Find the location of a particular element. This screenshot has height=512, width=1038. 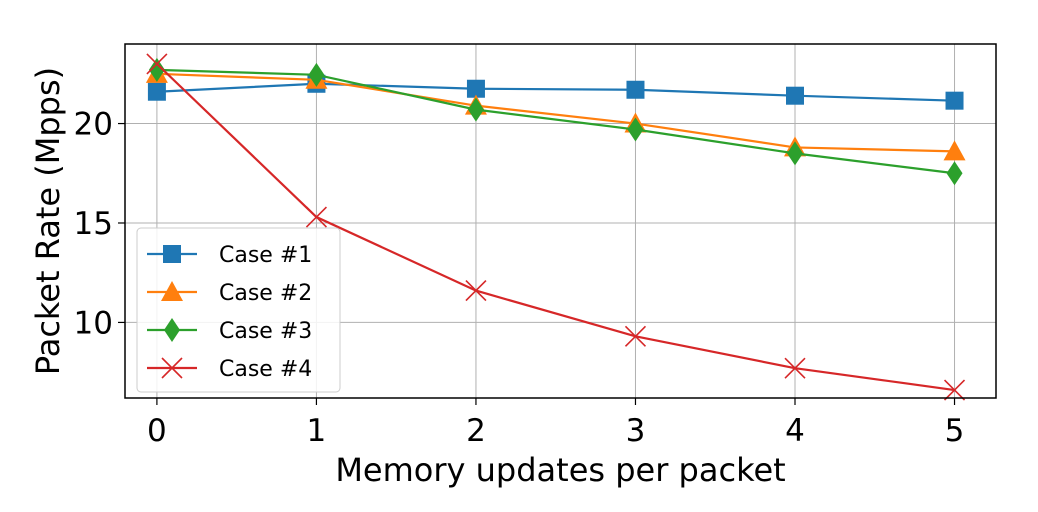

x-tick-label: 4 is located at coordinates (795, 431).